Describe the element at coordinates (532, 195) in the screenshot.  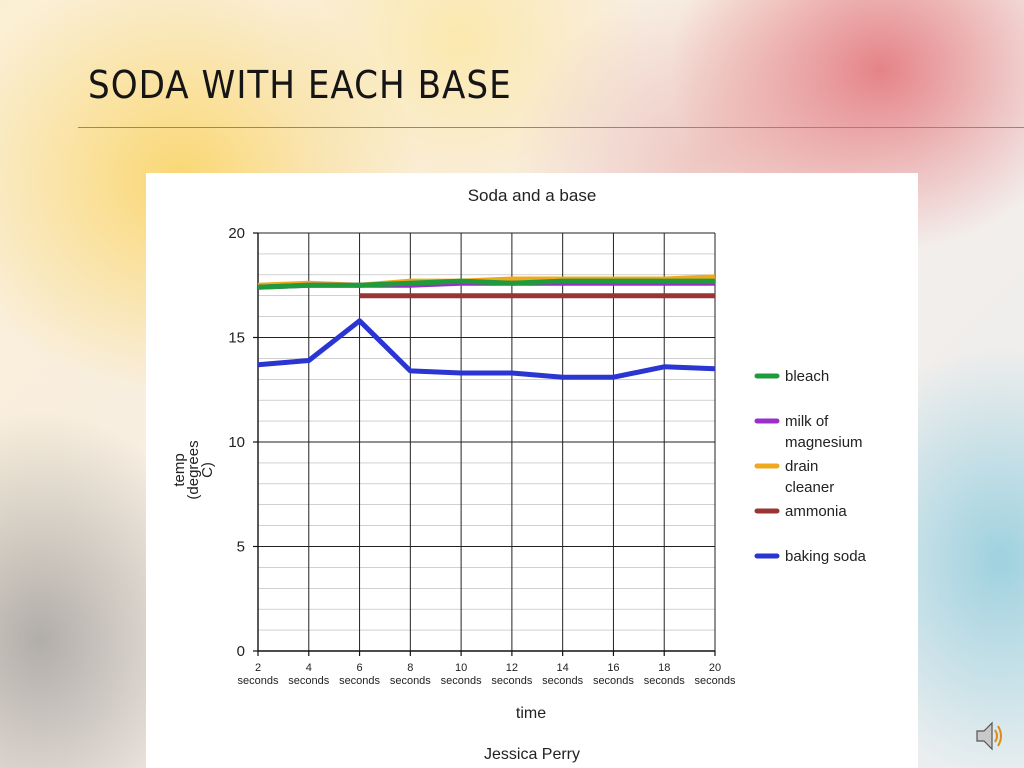
I see `chart-title: Soda and a base` at that location.